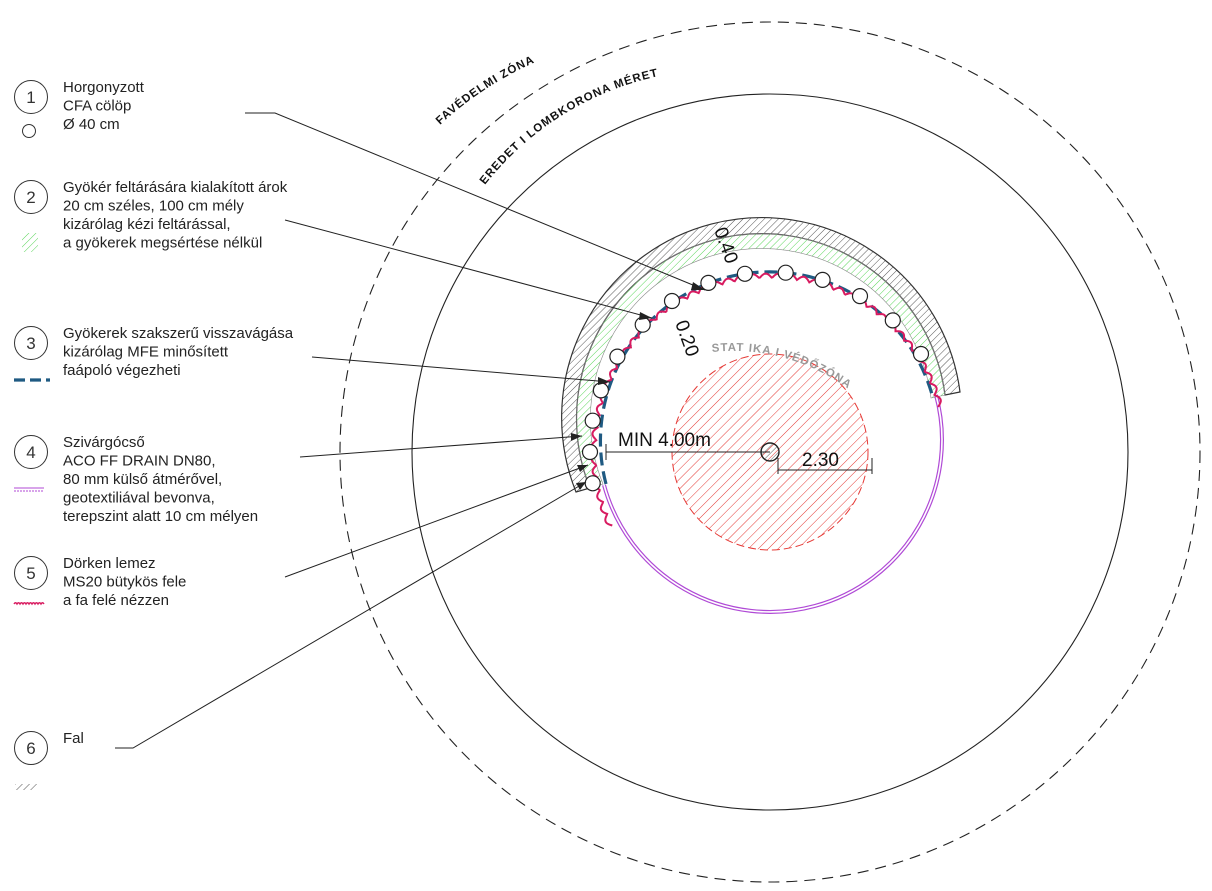 The height and width of the screenshot is (891, 1212). I want to click on trench-width-label: 0.20, so click(686, 339).